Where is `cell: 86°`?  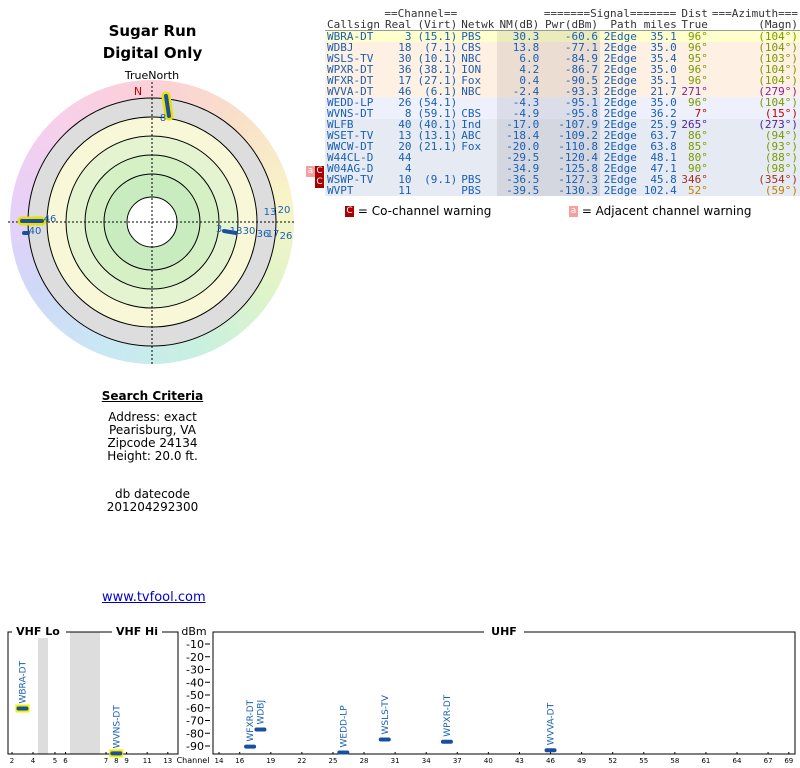
cell: 86° is located at coordinates (697, 135).